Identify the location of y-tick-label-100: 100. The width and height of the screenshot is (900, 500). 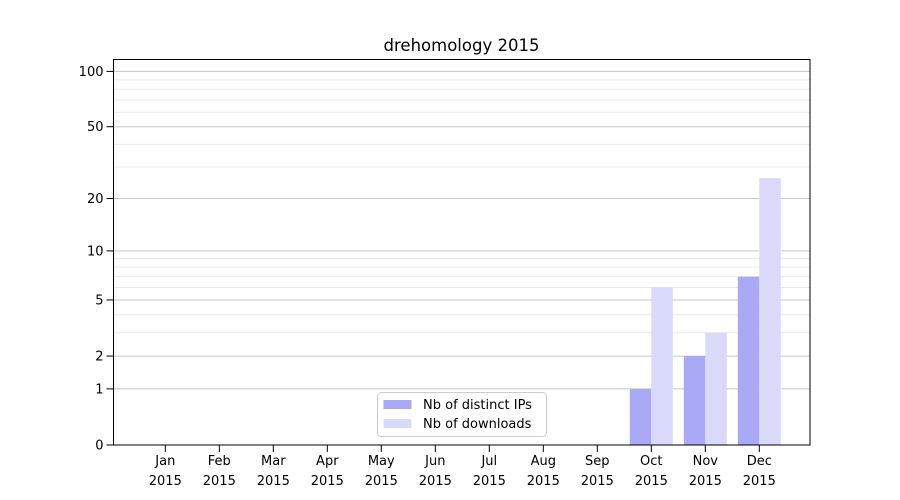
(91, 72).